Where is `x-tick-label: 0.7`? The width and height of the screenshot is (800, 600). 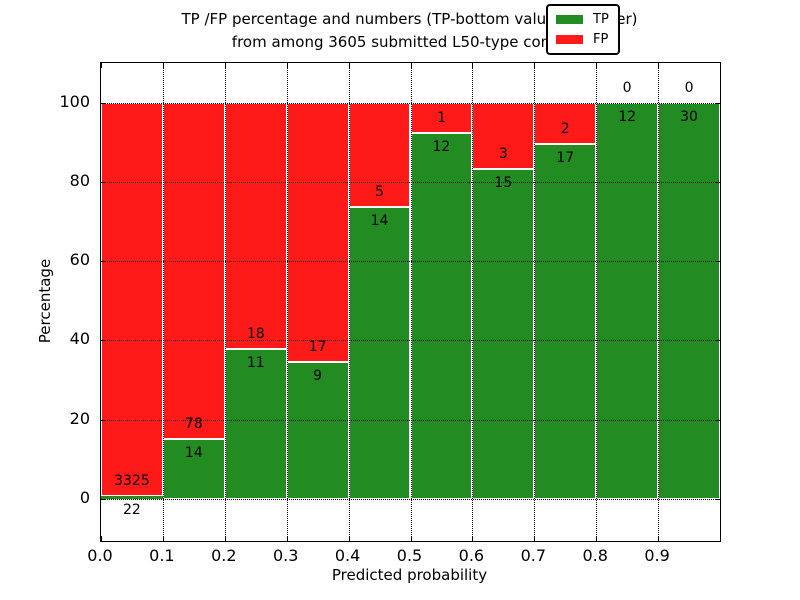
x-tick-label: 0.7 is located at coordinates (533, 555).